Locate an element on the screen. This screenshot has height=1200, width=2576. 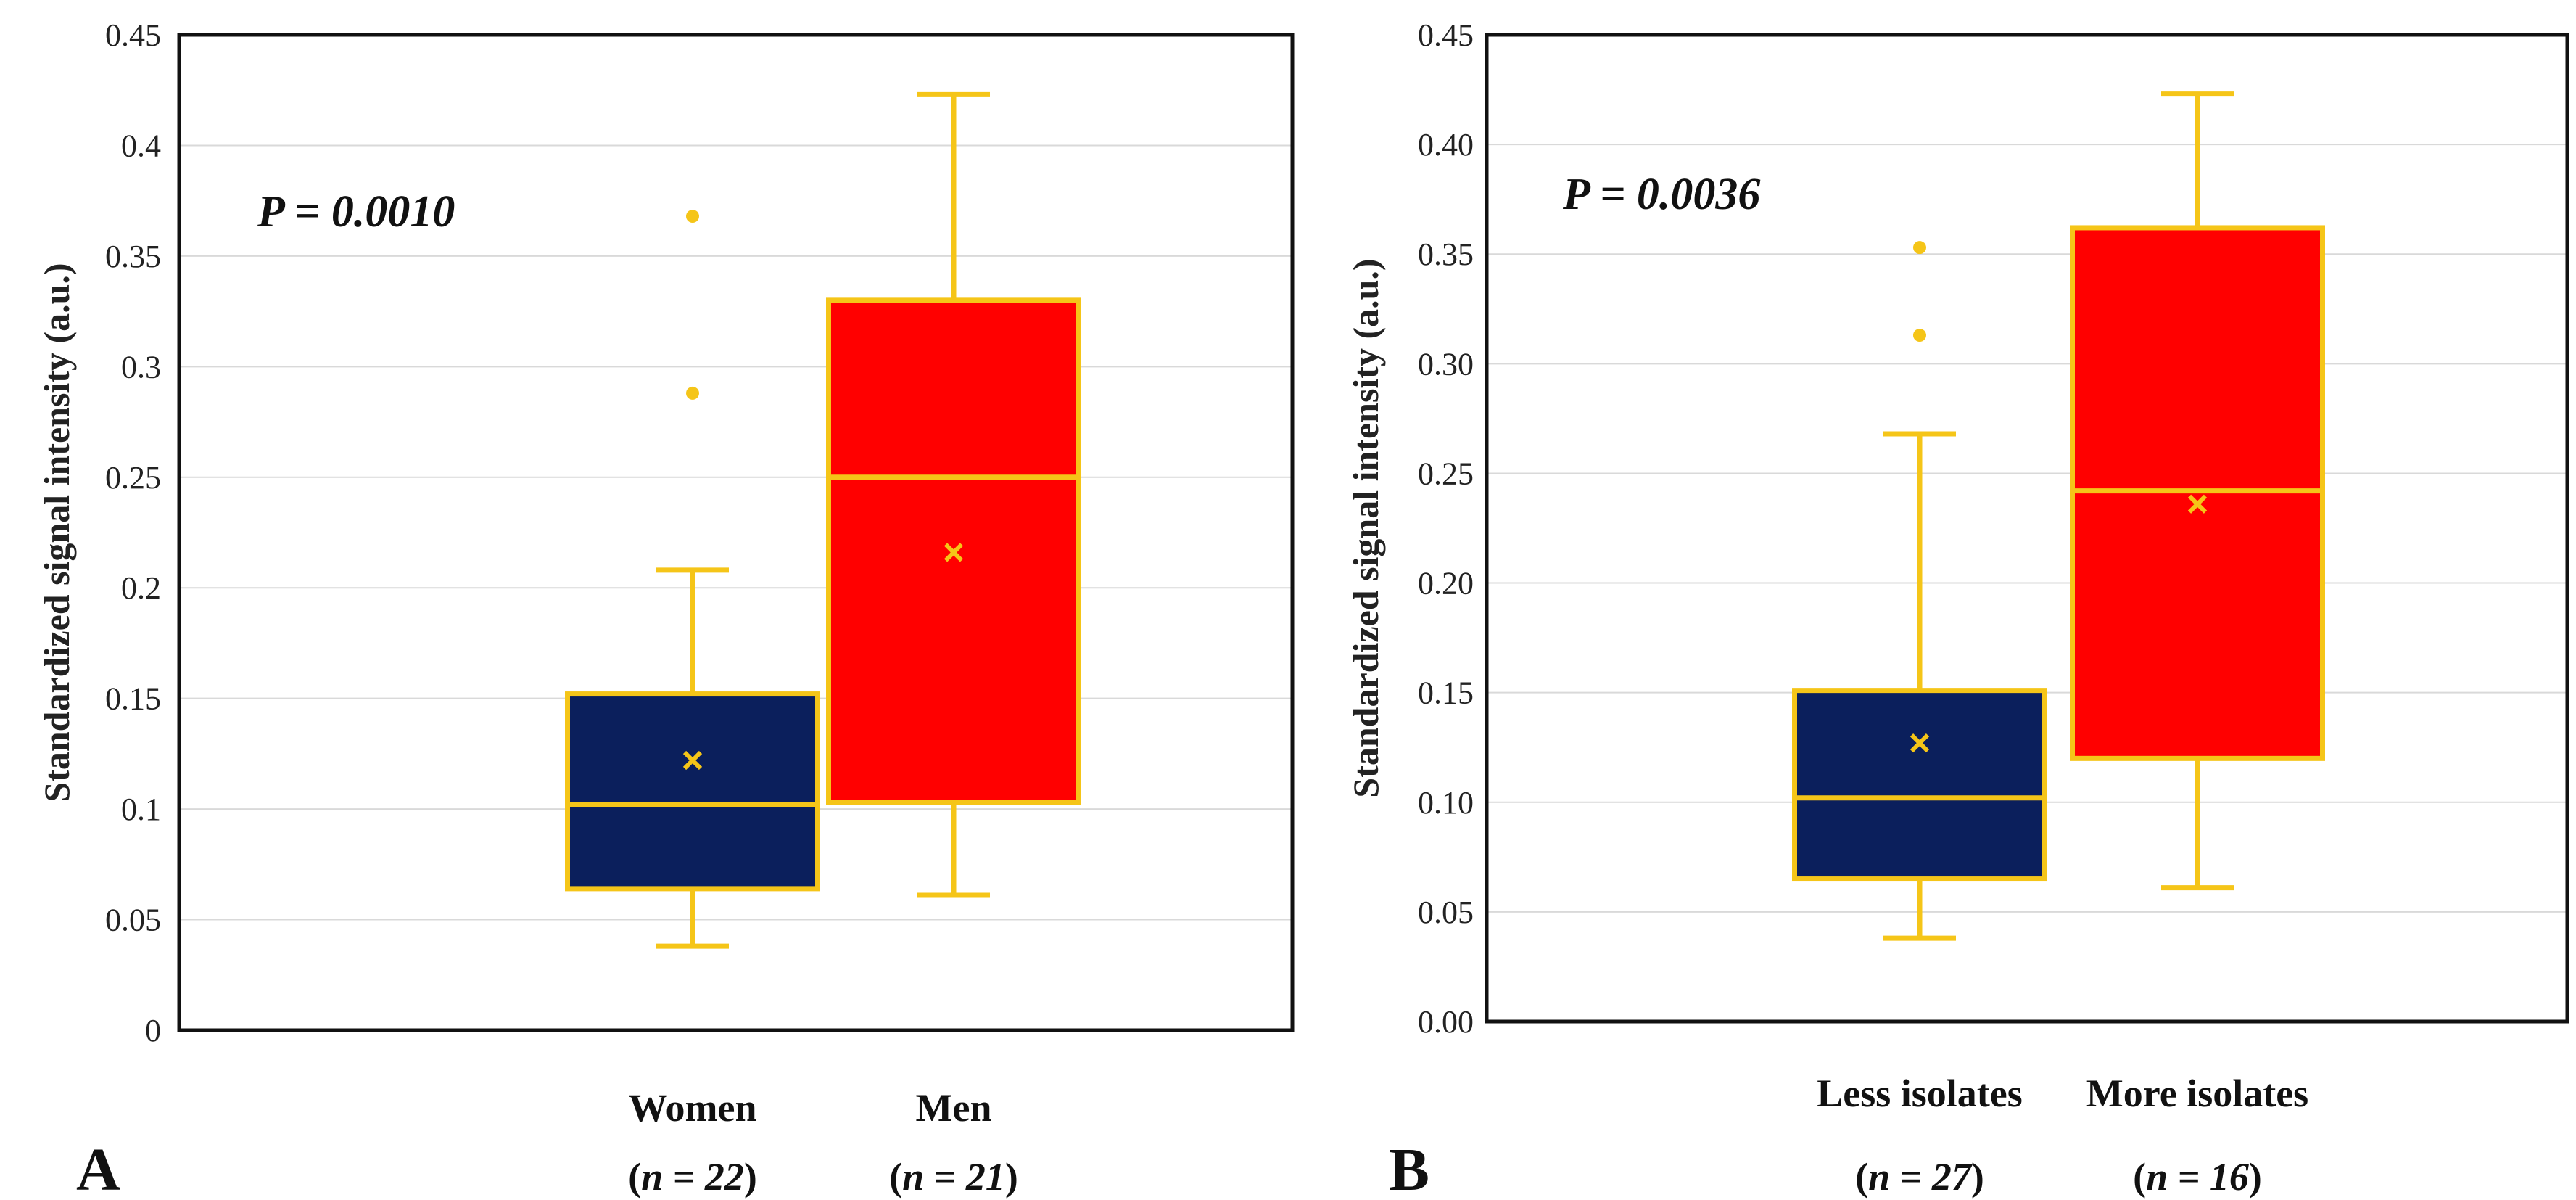
panel-label: B is located at coordinates (1409, 1168).